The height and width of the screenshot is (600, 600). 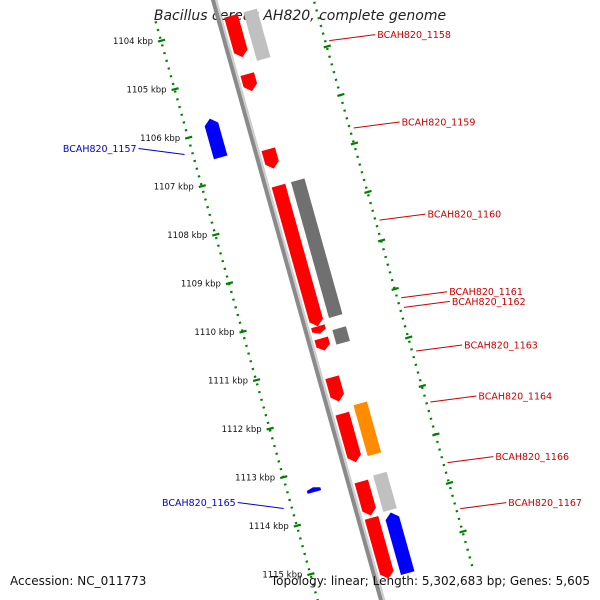 I want to click on gene-label: BCAH820_1167, so click(x=545, y=503).